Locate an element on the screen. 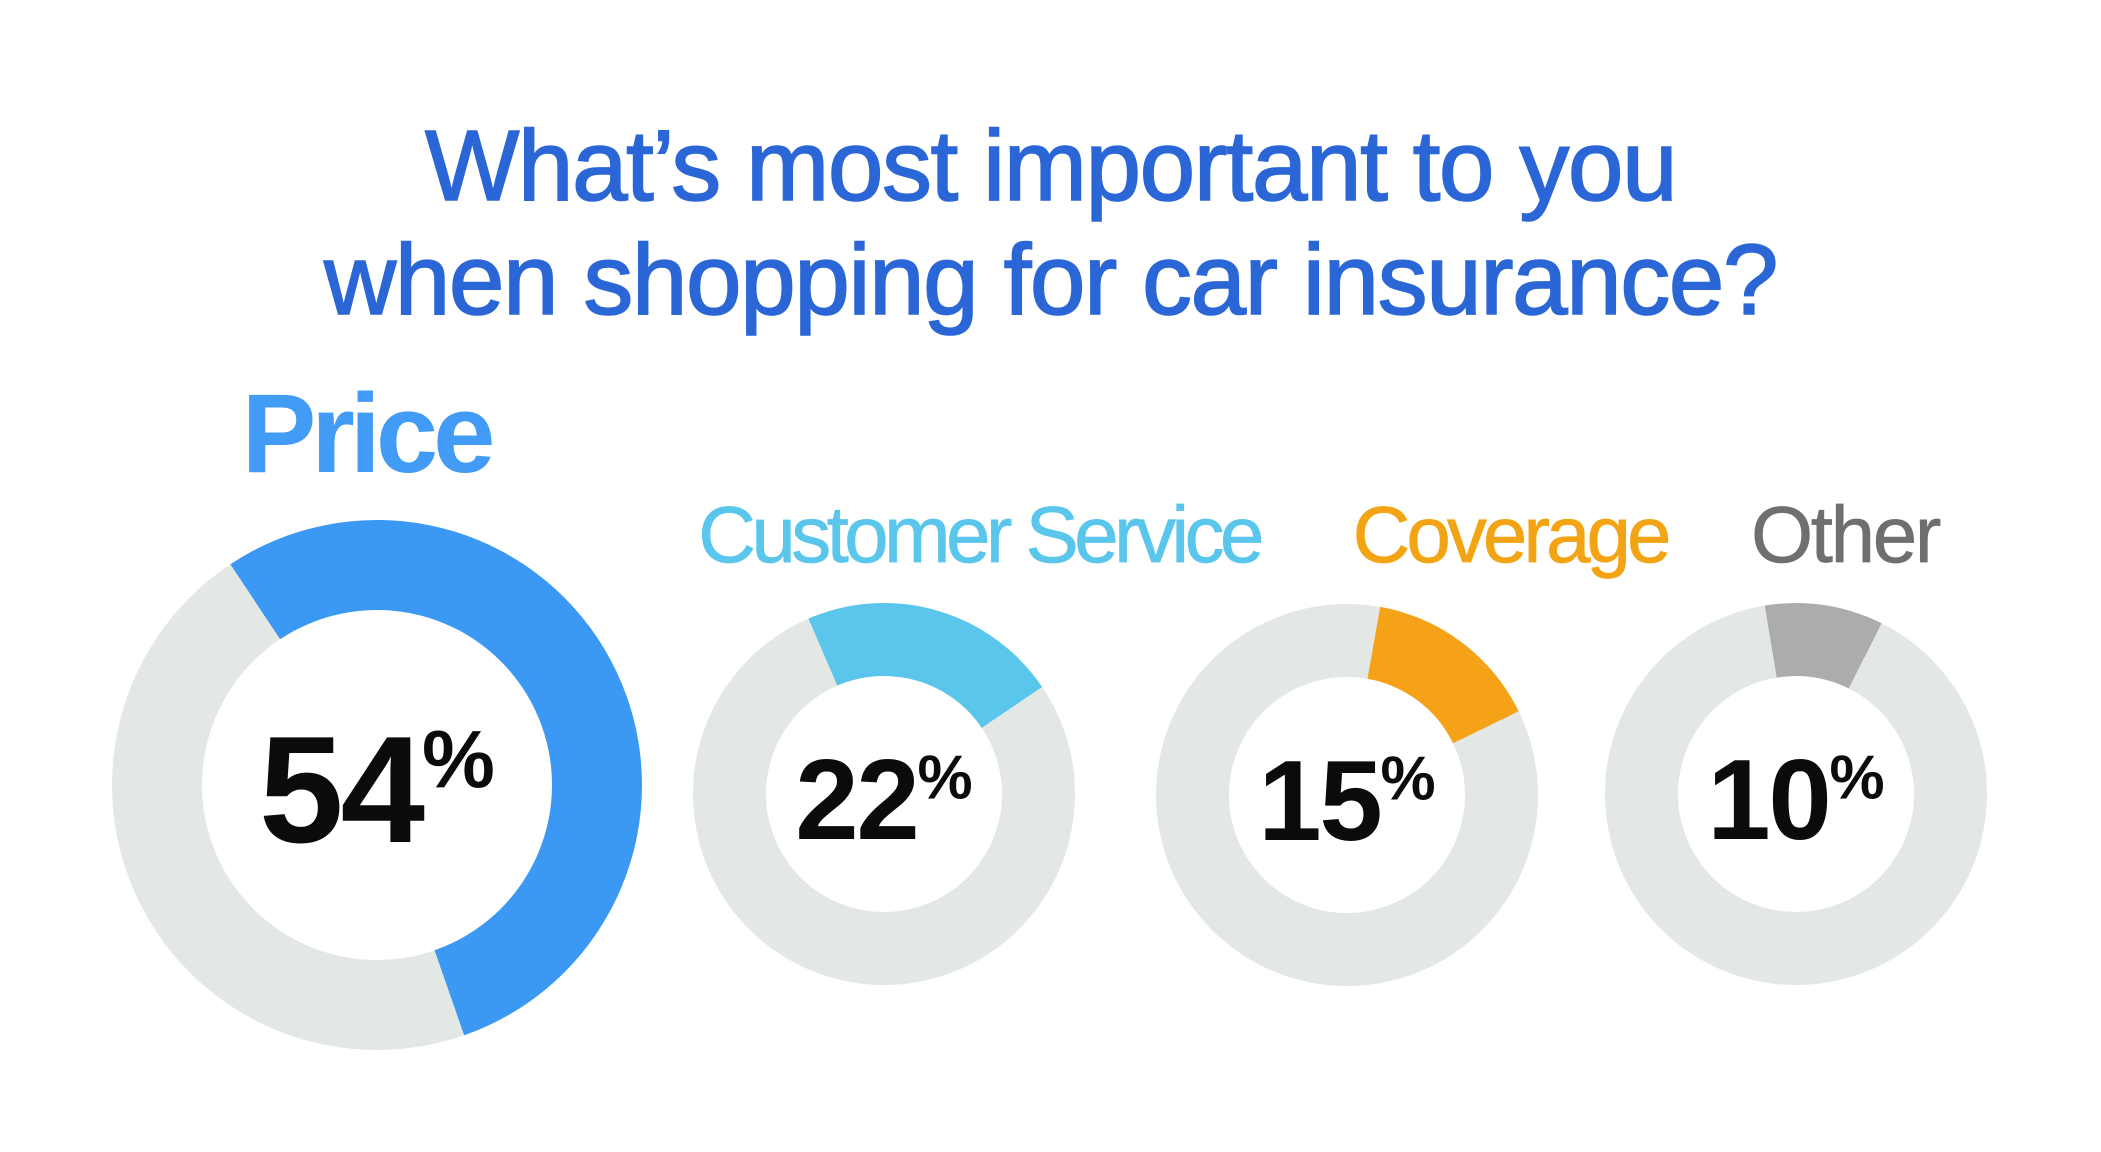 This screenshot has width=2101, height=1152. donut-chart-coverage: 15% is located at coordinates (1347, 795).